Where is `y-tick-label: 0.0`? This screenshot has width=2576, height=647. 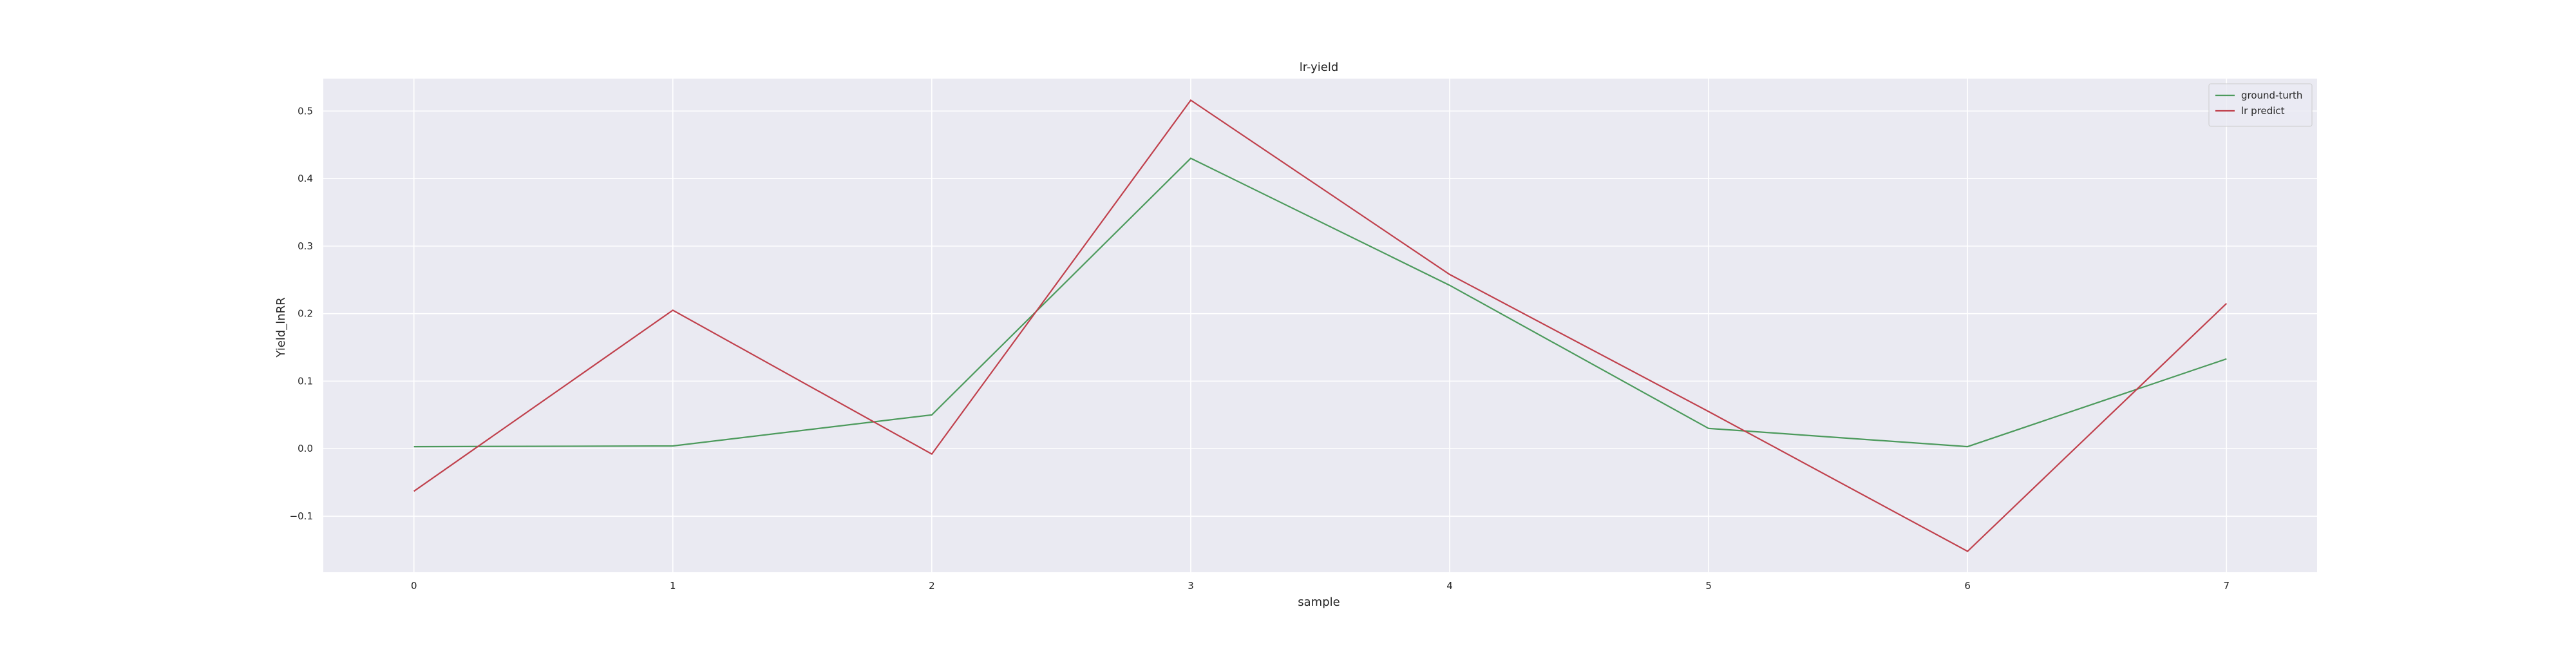 y-tick-label: 0.0 is located at coordinates (305, 448).